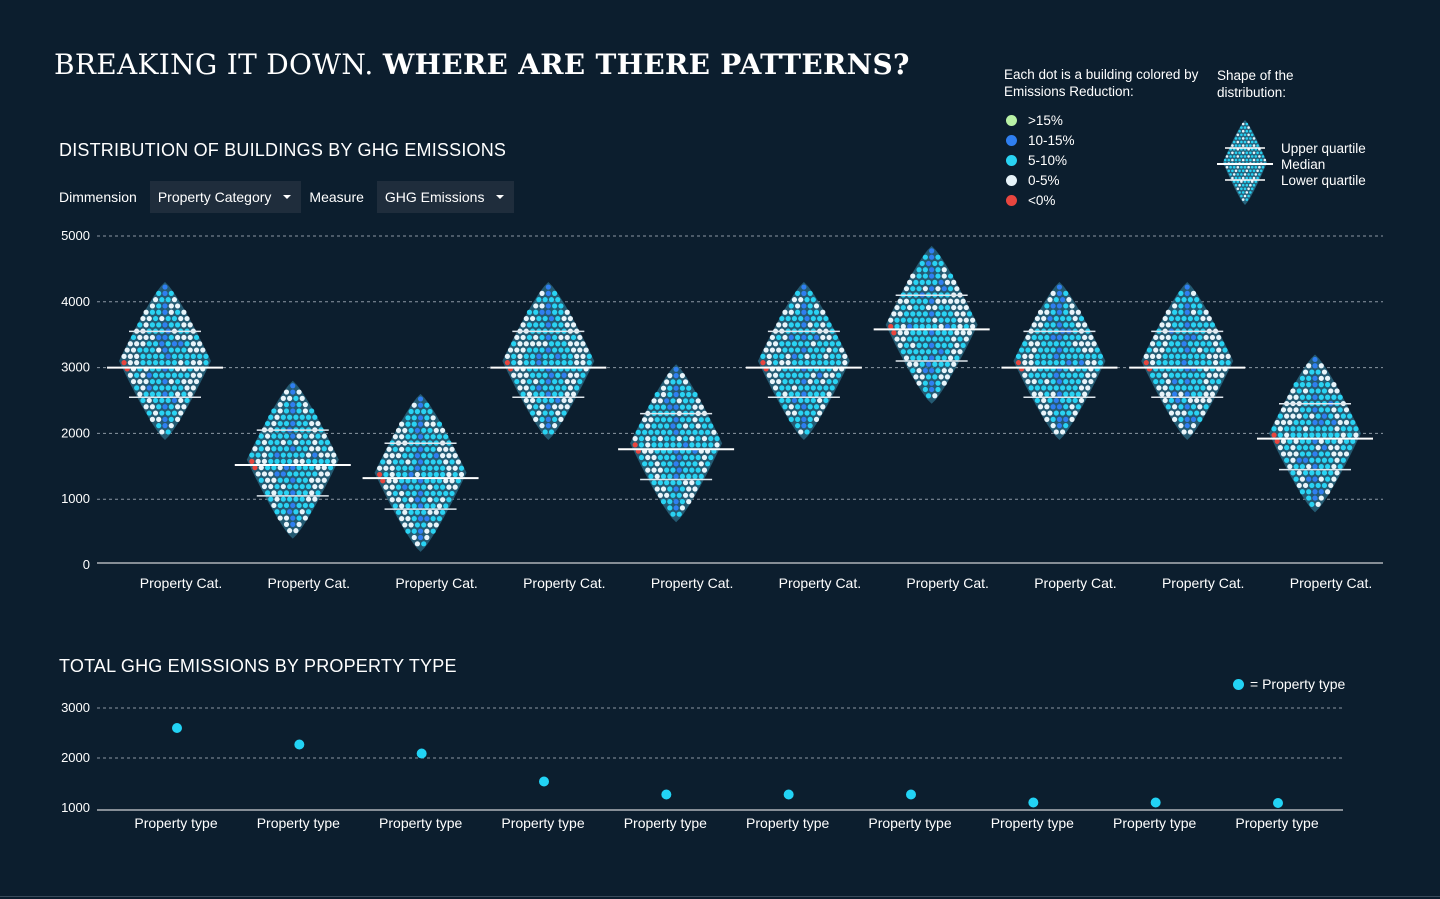 The width and height of the screenshot is (1440, 899). Describe the element at coordinates (1245, 162) in the screenshot. I see `shape-violin` at that location.